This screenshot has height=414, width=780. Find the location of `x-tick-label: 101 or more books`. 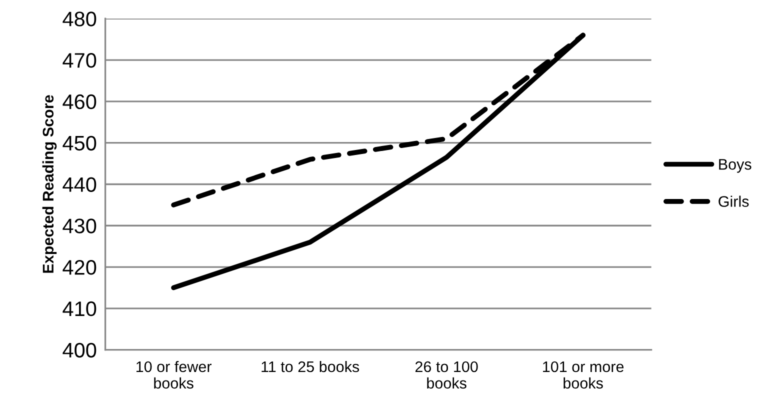

x-tick-label: 101 or more books is located at coordinates (583, 375).